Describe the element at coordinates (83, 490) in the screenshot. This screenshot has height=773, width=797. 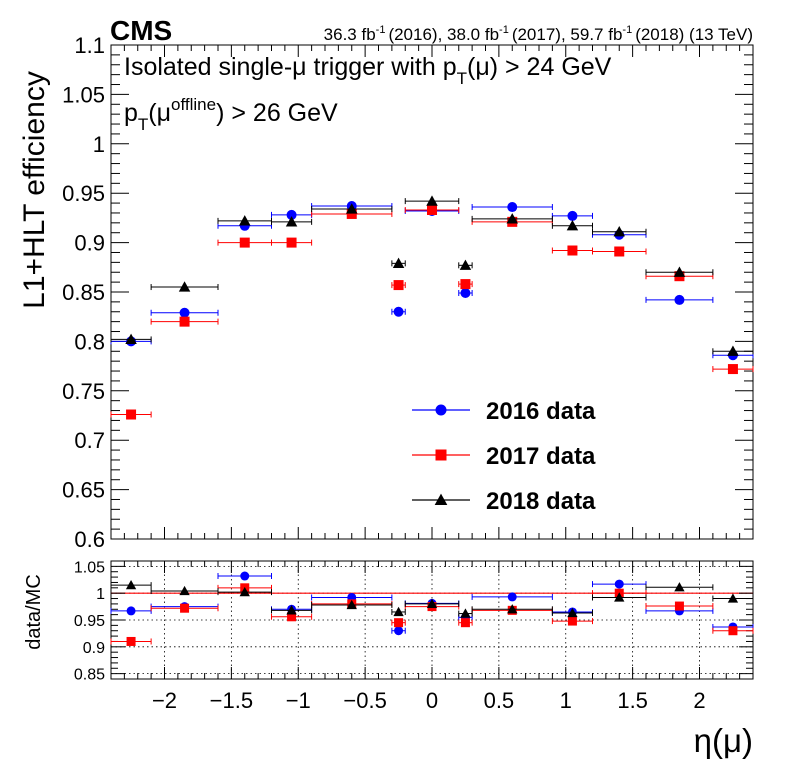
I see `main-y-tick-label: 0.65` at that location.